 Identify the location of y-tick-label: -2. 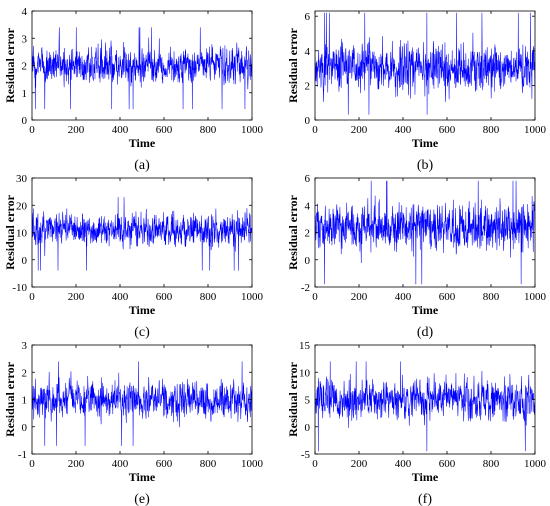
(305, 288).